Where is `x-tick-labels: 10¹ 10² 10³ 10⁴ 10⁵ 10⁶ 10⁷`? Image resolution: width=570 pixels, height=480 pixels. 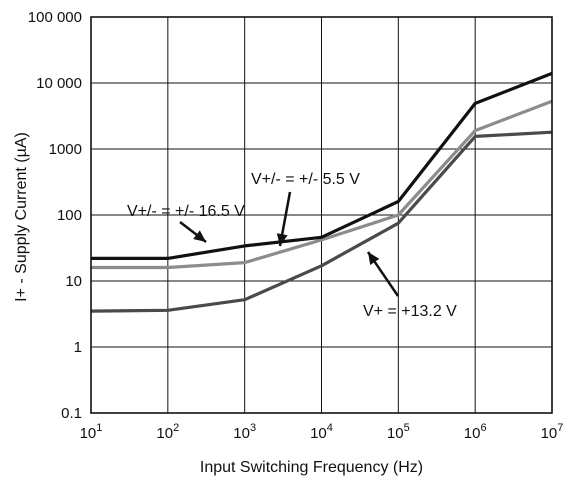
x-tick-labels: 10¹ 10² 10³ 10⁴ 10⁵ 10⁶ 10⁷ is located at coordinates (322, 432).